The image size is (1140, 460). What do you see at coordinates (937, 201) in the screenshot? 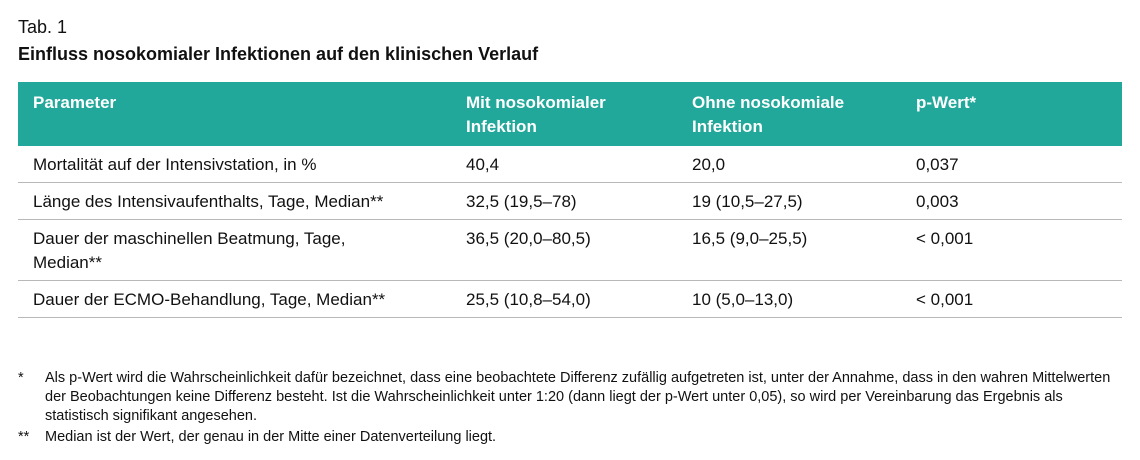
I see `cell-text: 0,003` at bounding box center [937, 201].